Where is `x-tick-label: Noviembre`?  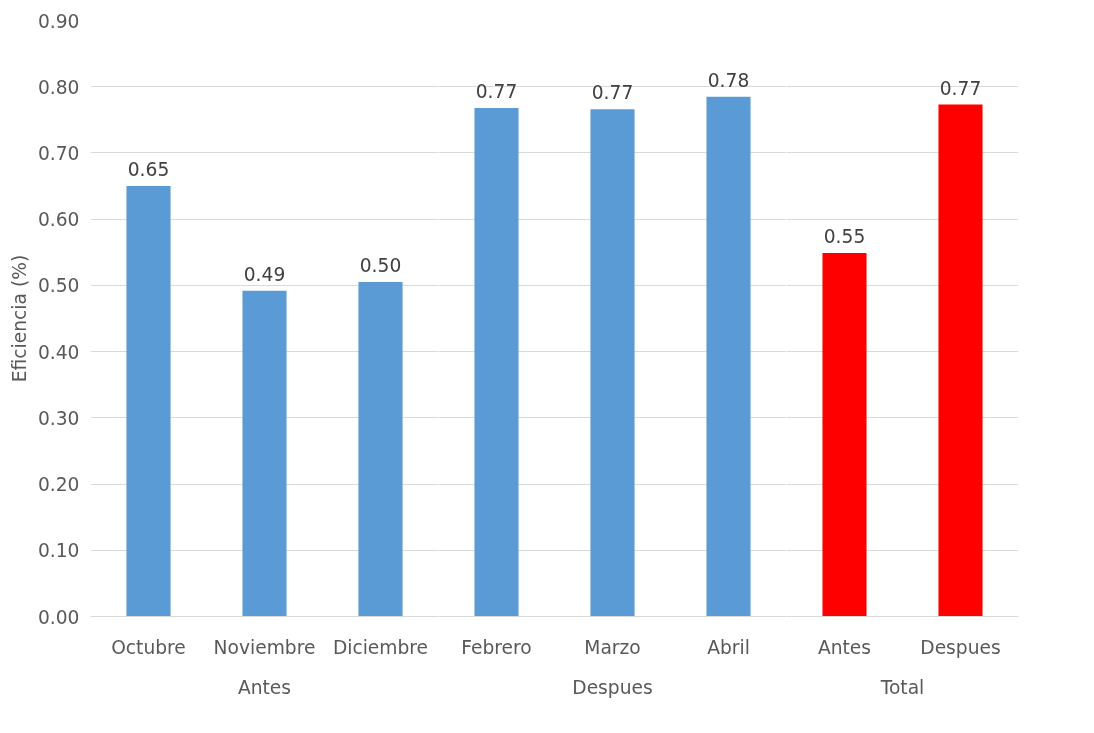
x-tick-label: Noviembre is located at coordinates (264, 647).